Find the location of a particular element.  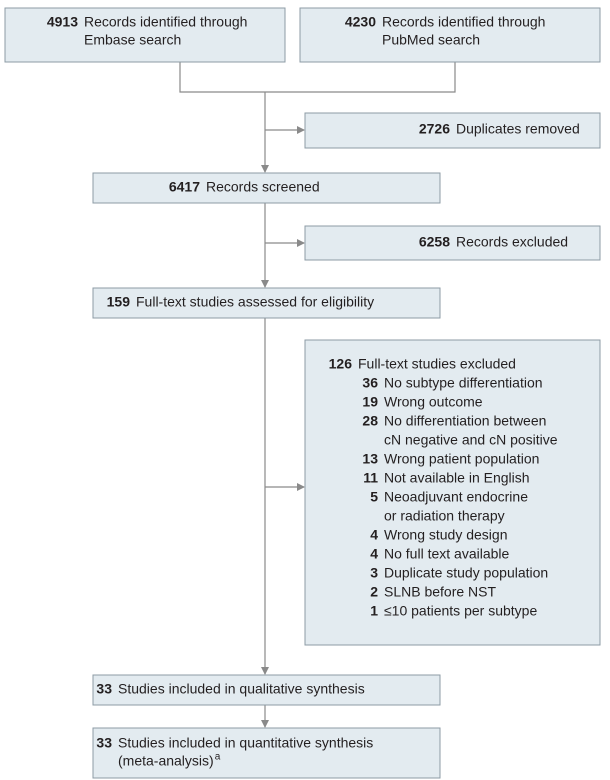

footnote-marker: a is located at coordinates (218, 757).